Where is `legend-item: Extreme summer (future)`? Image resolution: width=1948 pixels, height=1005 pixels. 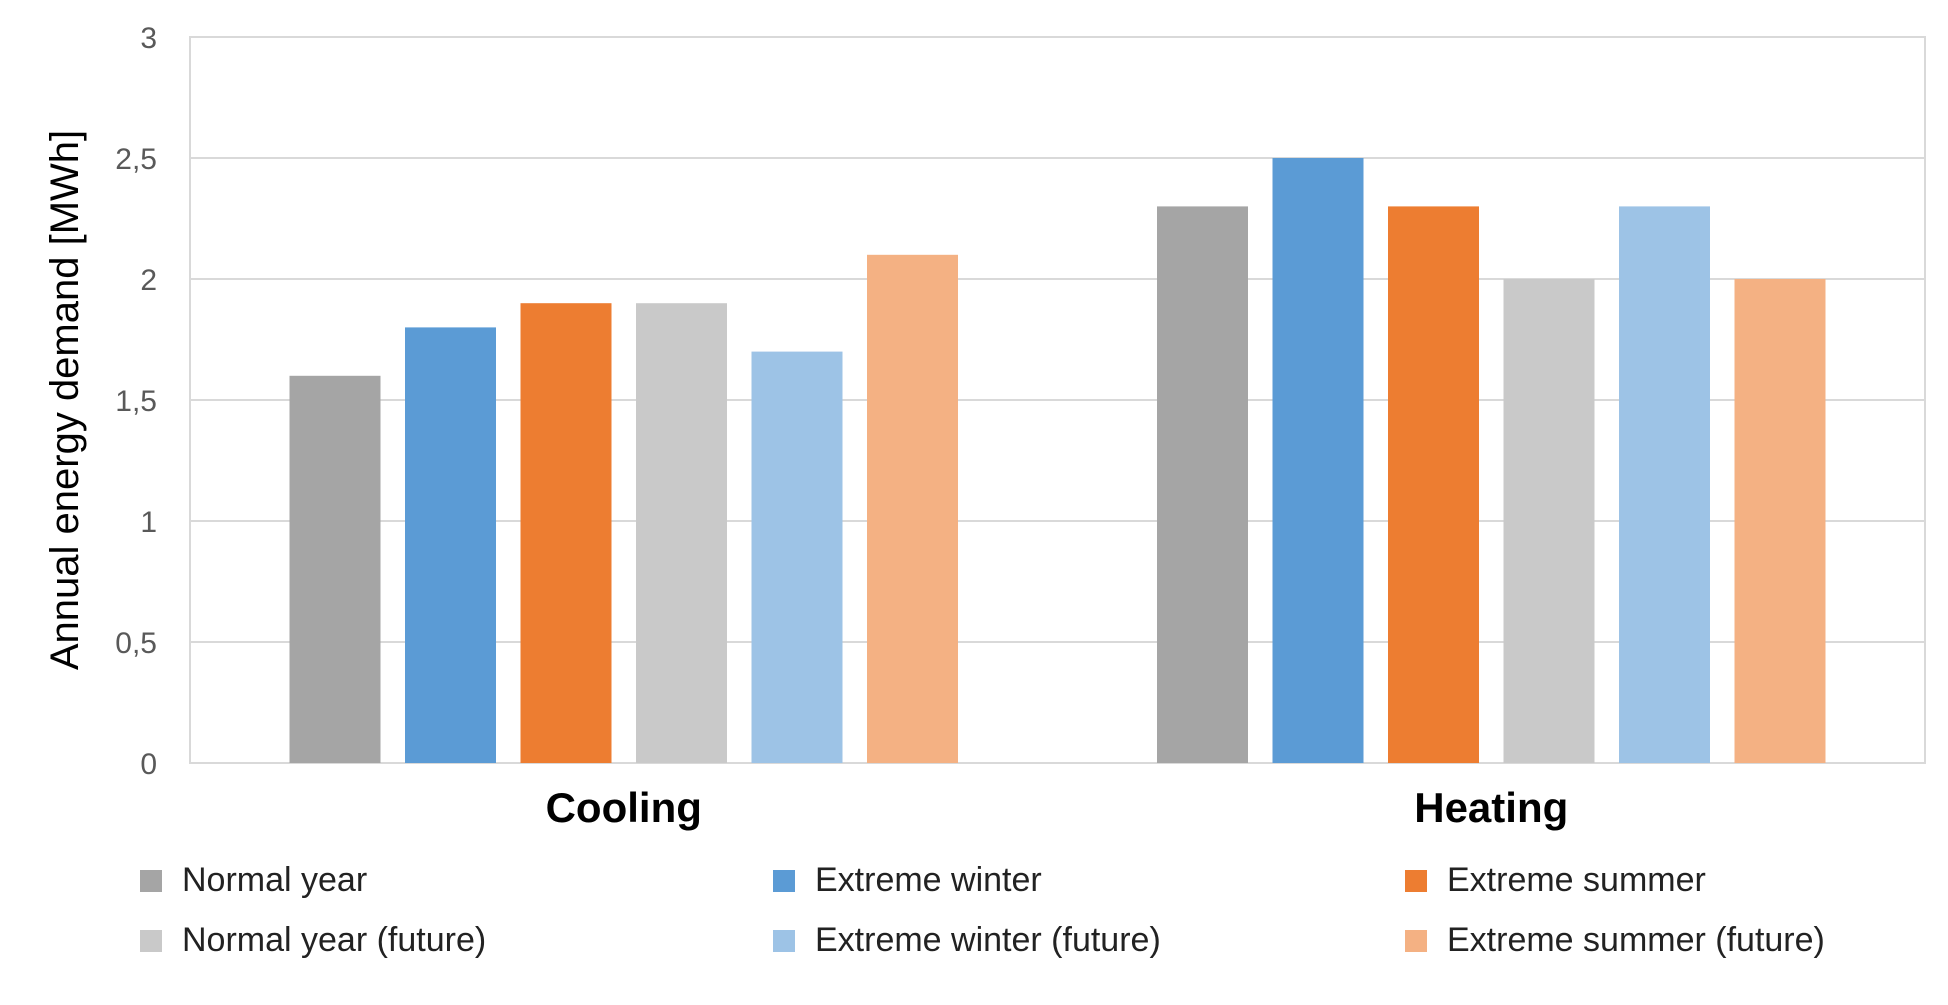
legend-item: Extreme summer (future) is located at coordinates (1615, 940).